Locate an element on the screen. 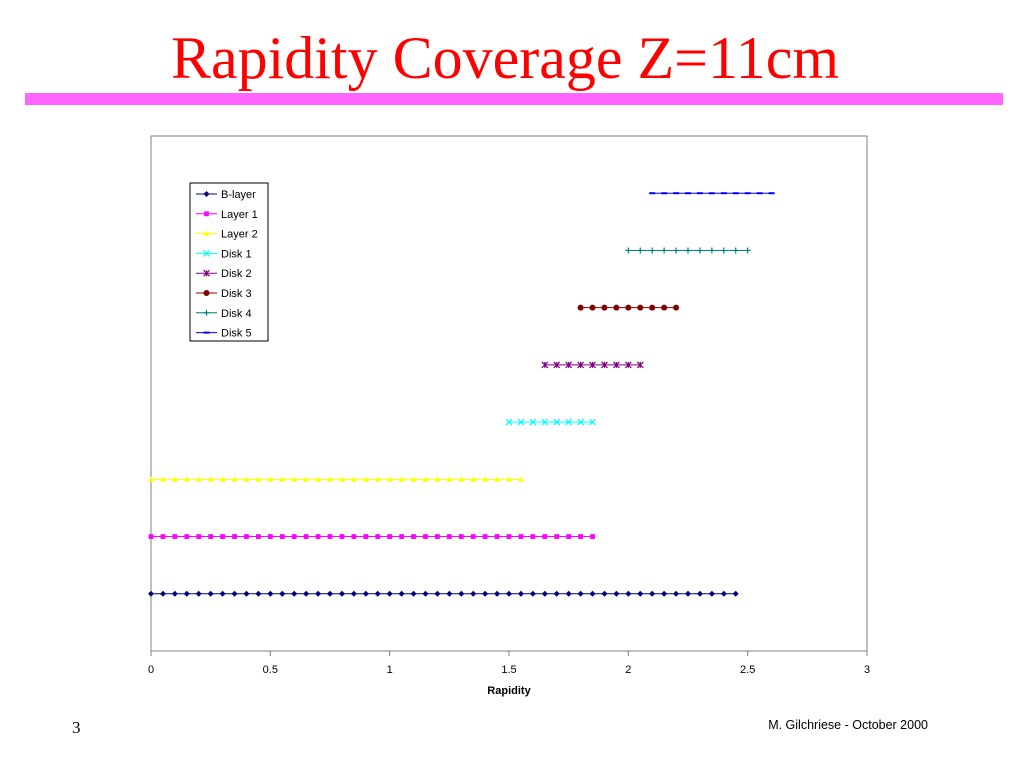 This screenshot has height=768, width=1024. legend-label: Layer 1 is located at coordinates (239, 215).